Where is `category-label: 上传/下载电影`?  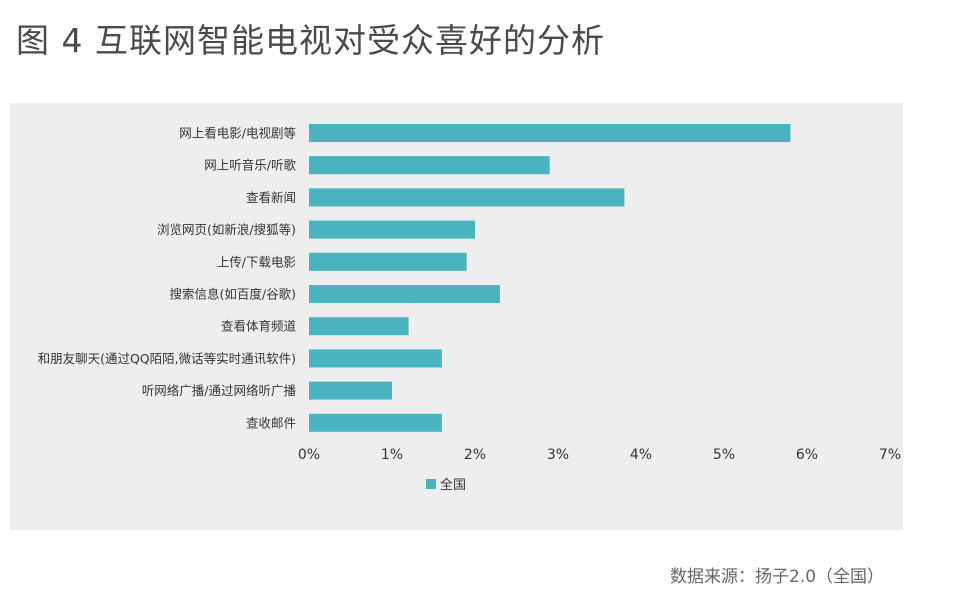 category-label: 上传/下载电影 is located at coordinates (257, 261).